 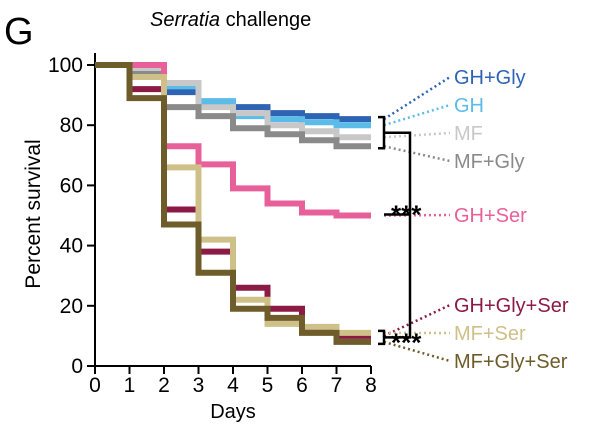 What do you see at coordinates (71, 185) in the screenshot?
I see `y-tick-label: 60` at bounding box center [71, 185].